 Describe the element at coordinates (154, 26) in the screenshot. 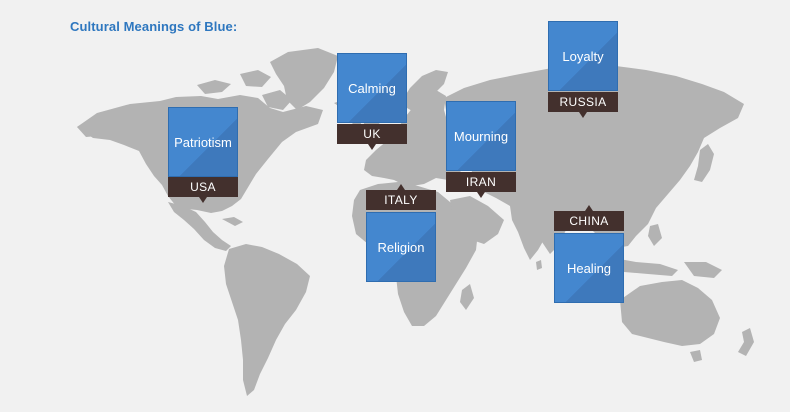

I see `page-title: Cultural Meanings of Blue:` at that location.